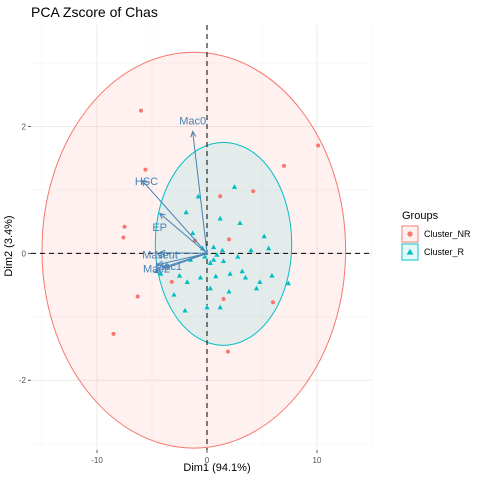 The height and width of the screenshot is (480, 480). I want to click on ellipse-cluster-r, so click(223, 243).